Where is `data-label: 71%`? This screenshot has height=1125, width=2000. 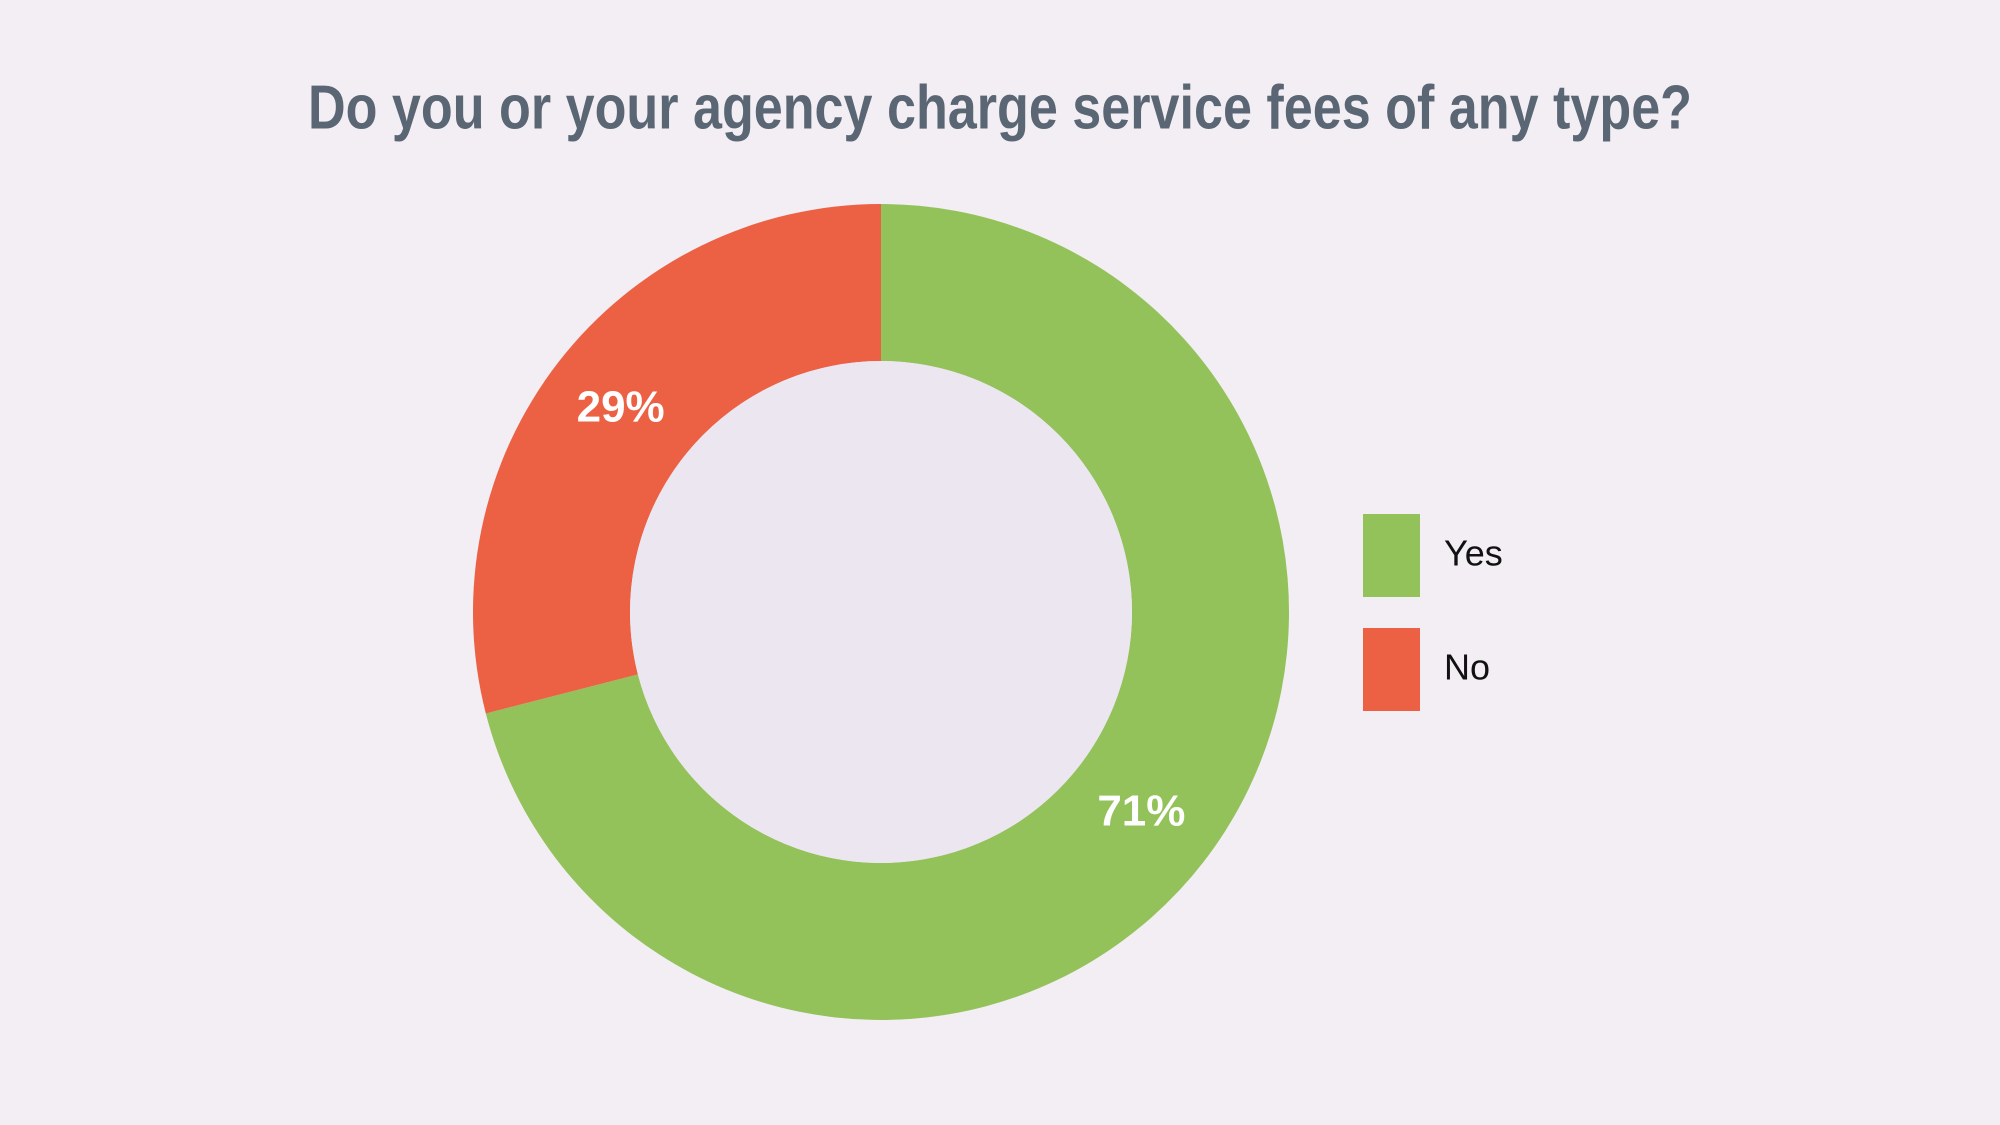 data-label: 71% is located at coordinates (1141, 811).